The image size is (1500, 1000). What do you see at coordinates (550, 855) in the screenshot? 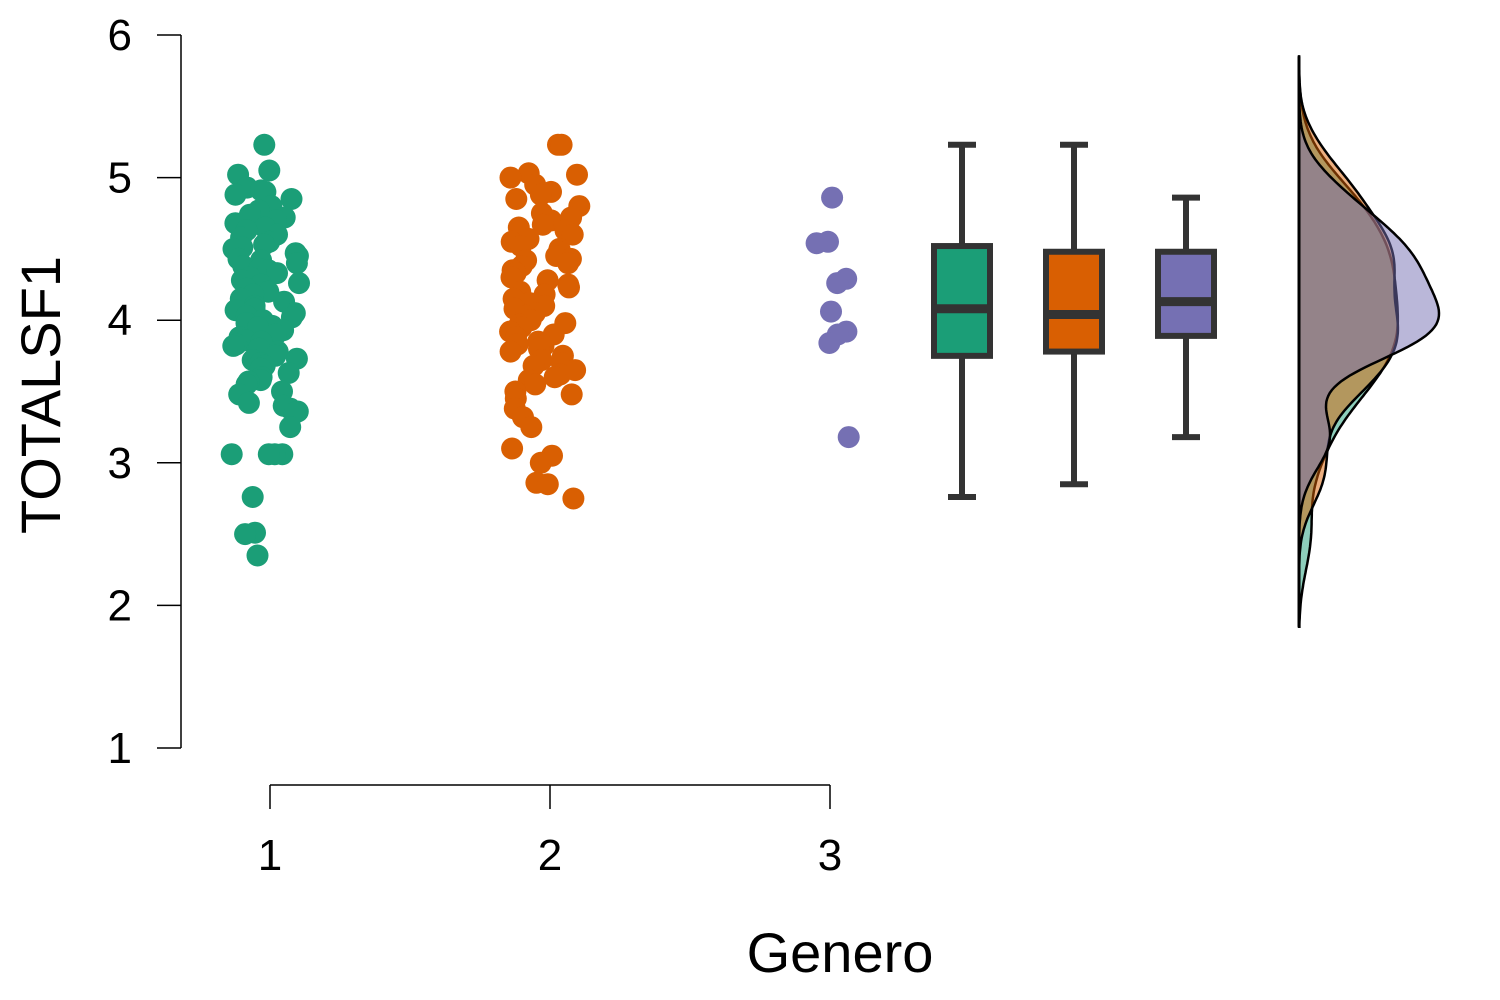
I see `x-tick-label: 2` at bounding box center [550, 855].